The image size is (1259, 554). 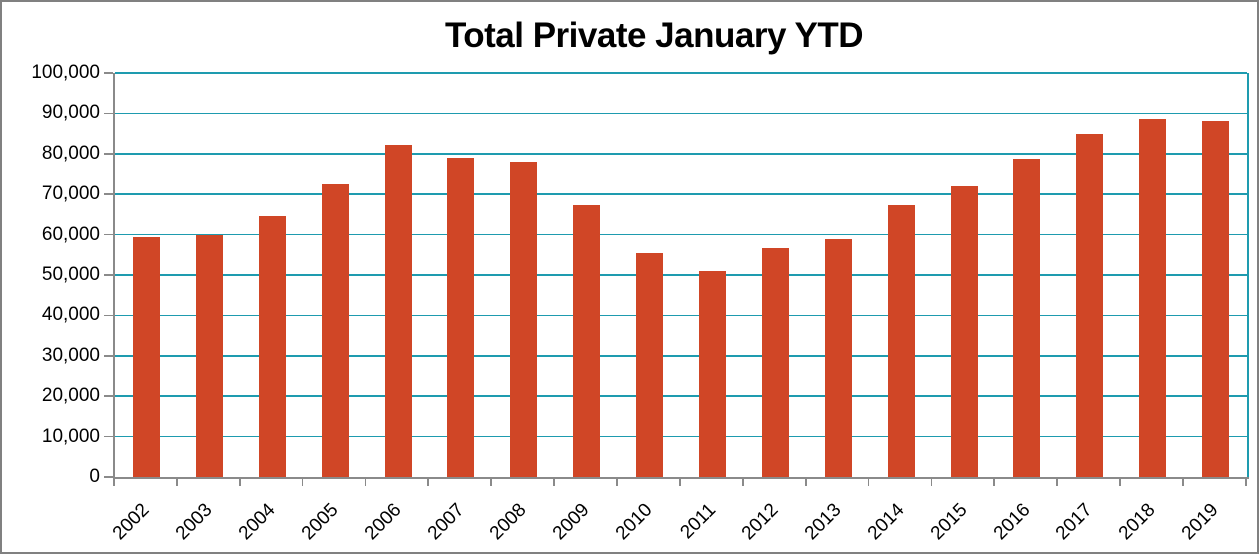 I want to click on x-axis-label: 2008, so click(x=509, y=522).